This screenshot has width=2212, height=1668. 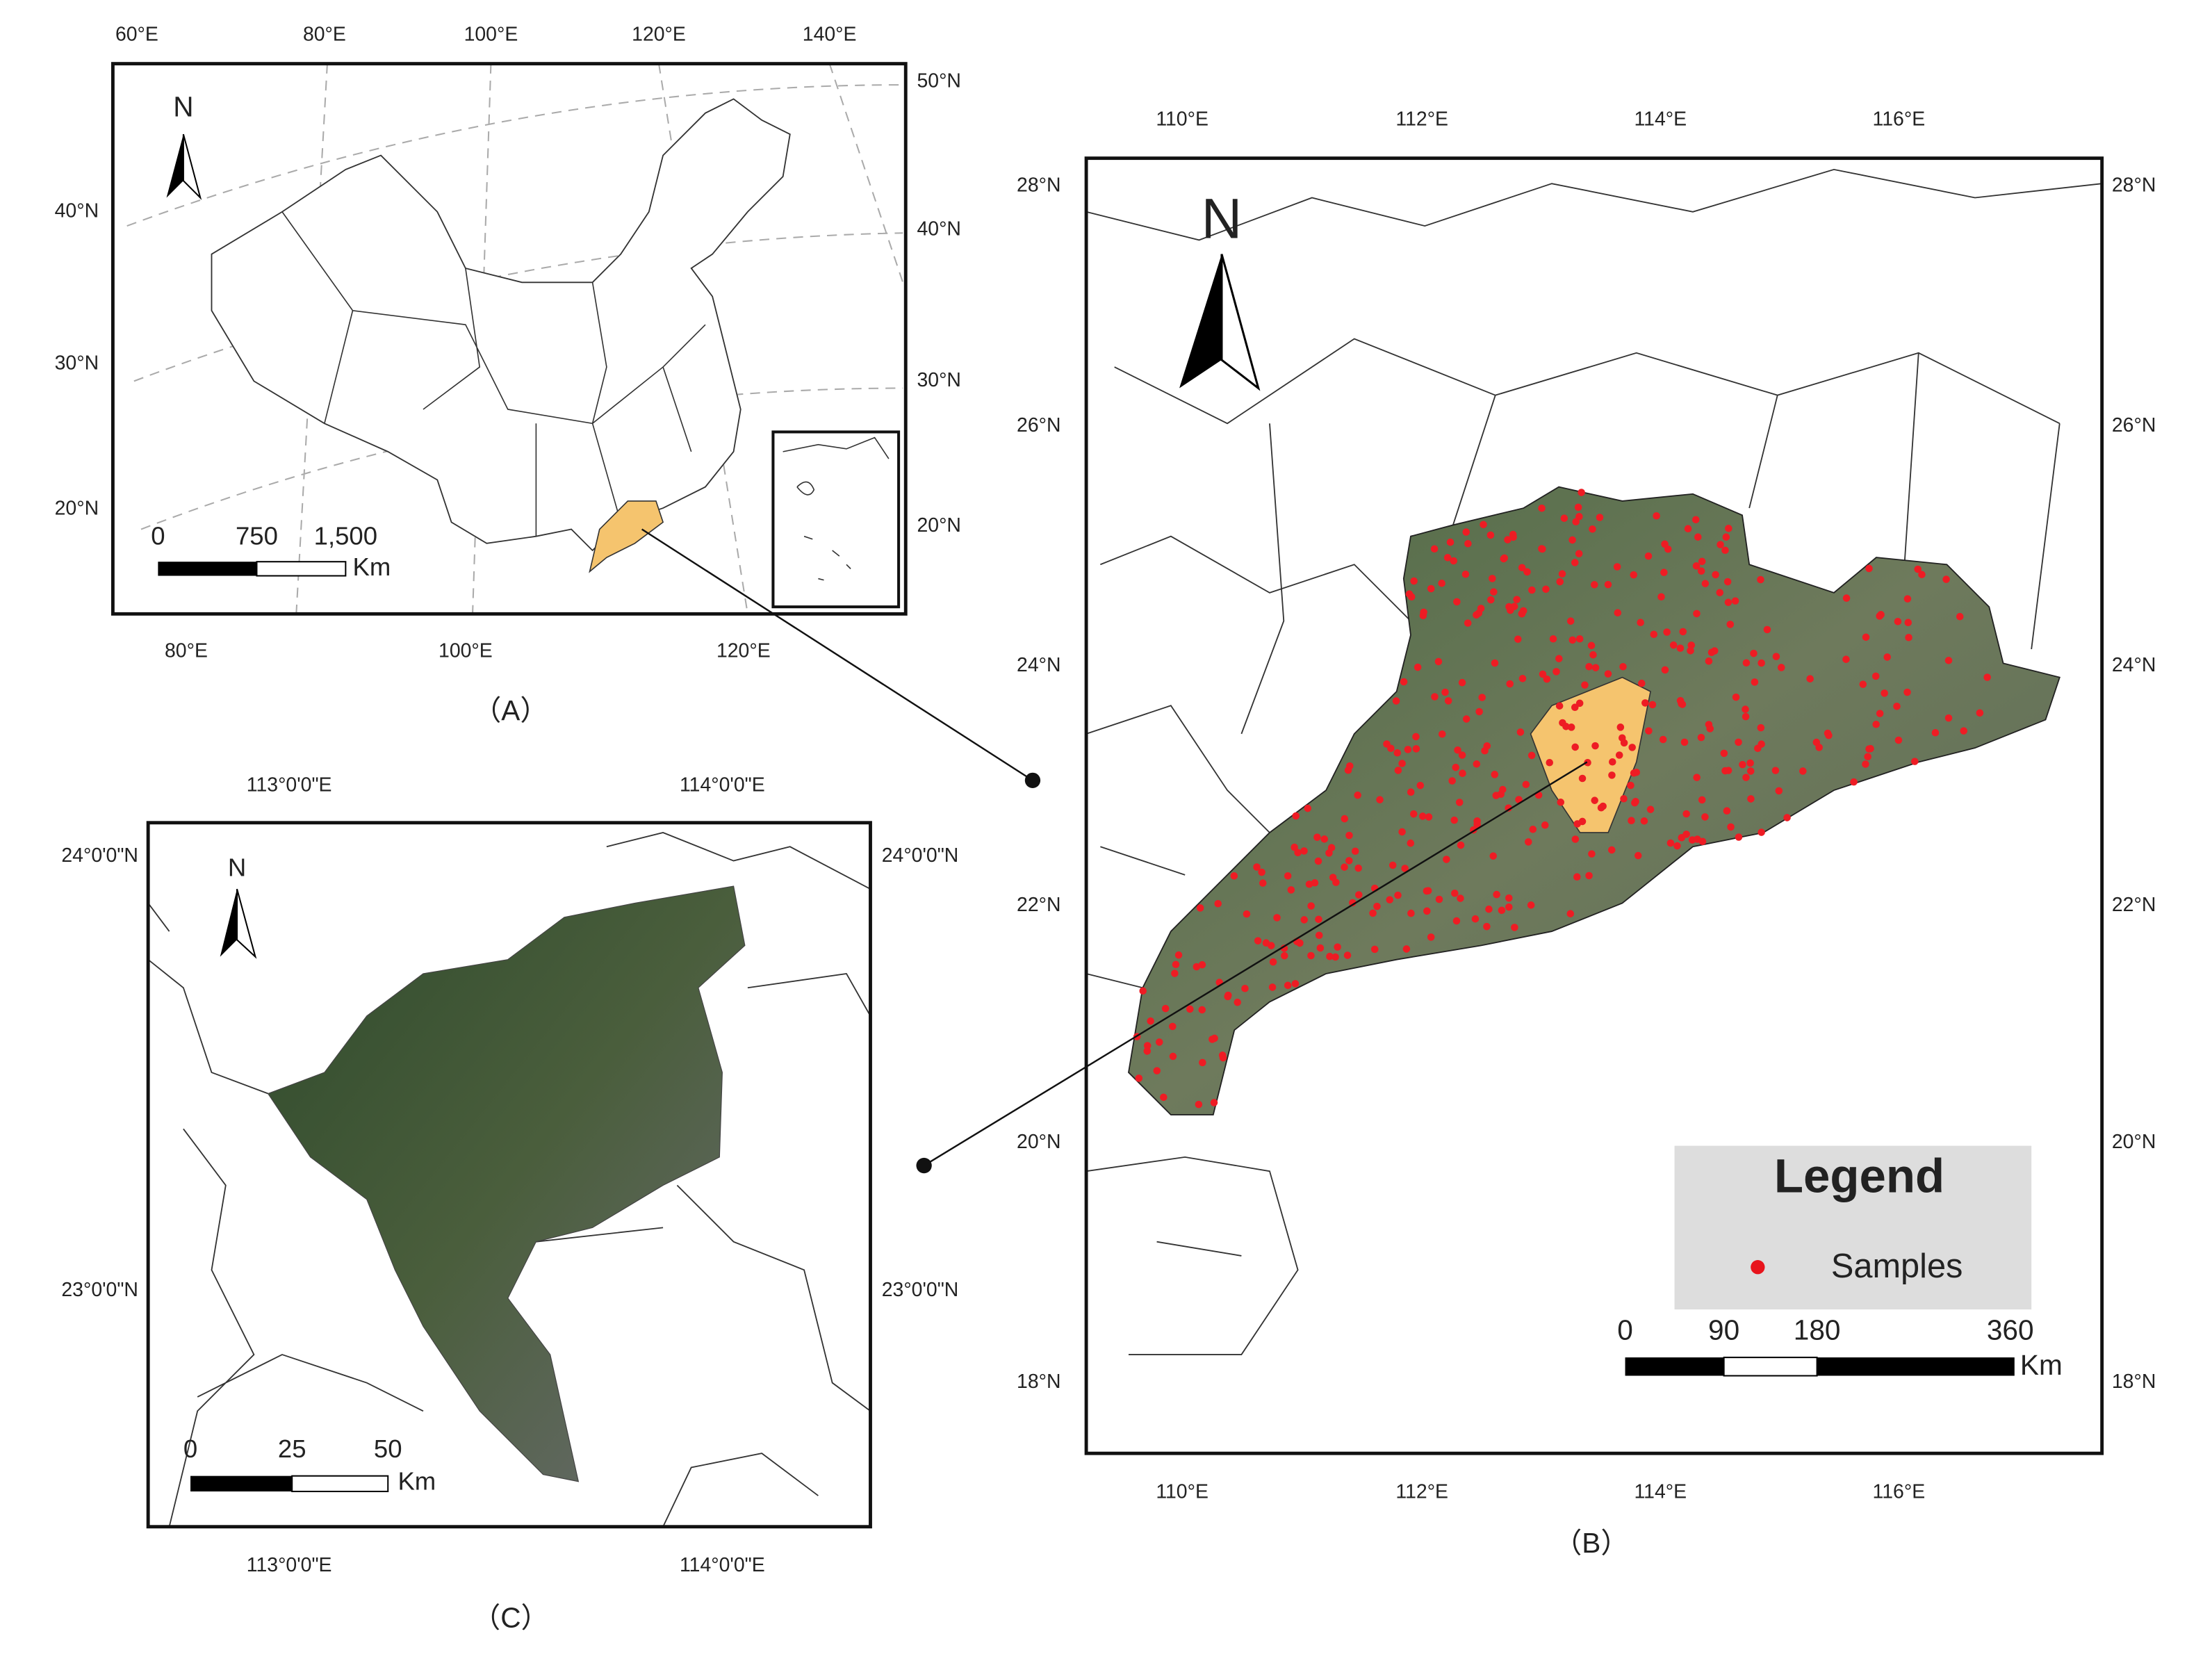 What do you see at coordinates (257, 535) in the screenshot?
I see `scale-label: 750` at bounding box center [257, 535].